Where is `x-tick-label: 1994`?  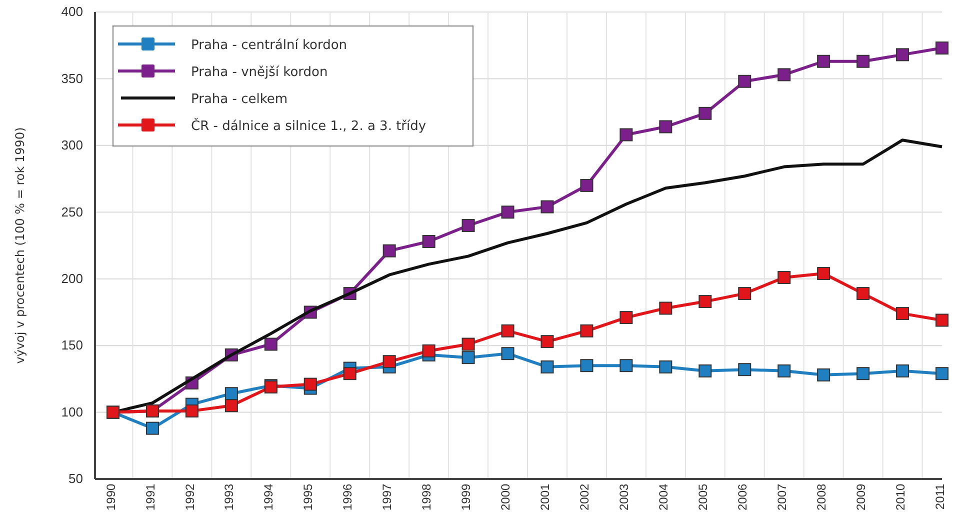
x-tick-label: 1994 is located at coordinates (269, 497).